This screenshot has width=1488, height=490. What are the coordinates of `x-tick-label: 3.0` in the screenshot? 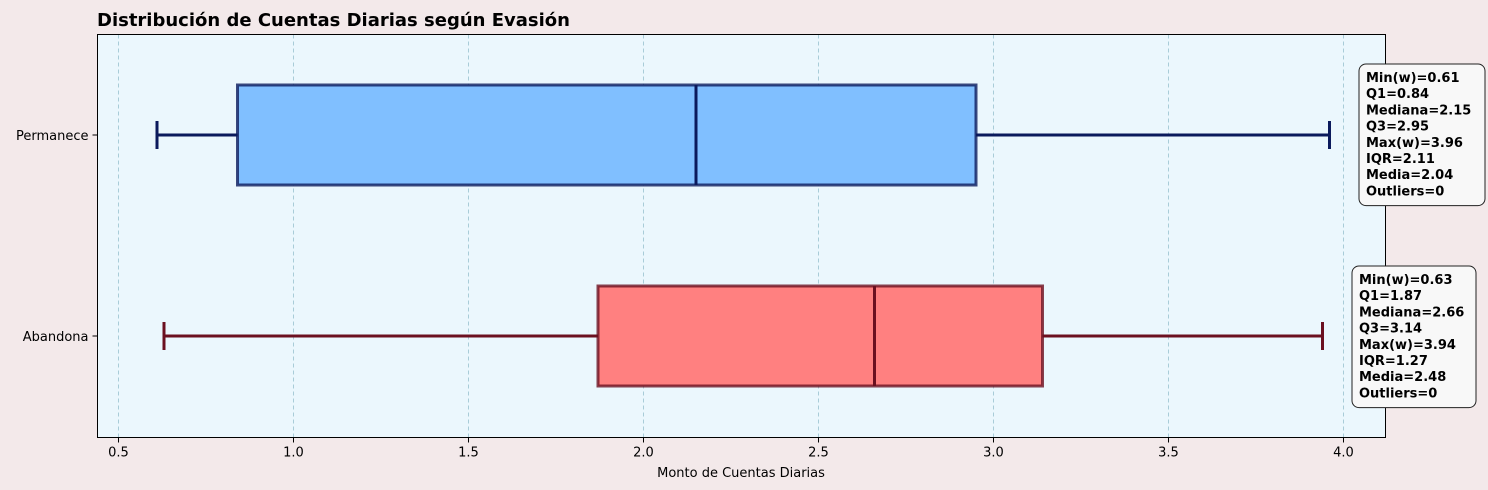 It's located at (993, 453).